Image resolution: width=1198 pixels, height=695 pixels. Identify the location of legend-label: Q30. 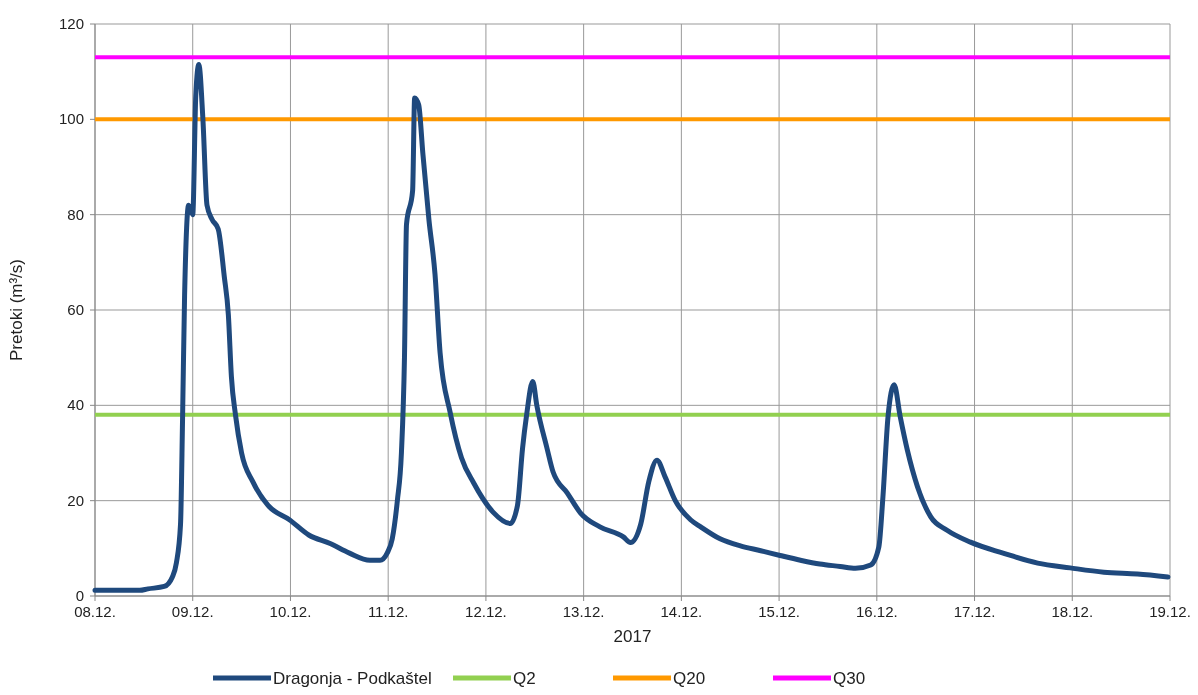
(849, 678).